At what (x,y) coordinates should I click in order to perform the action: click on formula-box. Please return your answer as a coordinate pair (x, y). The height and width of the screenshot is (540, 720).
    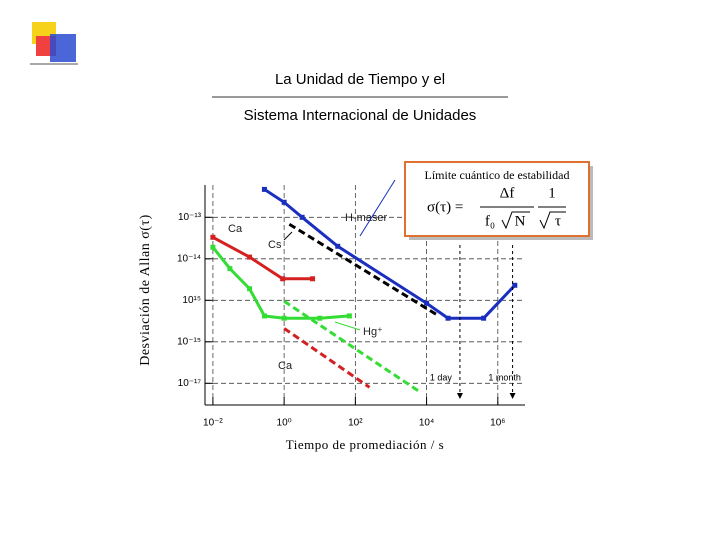
    Looking at the image, I should click on (497, 199).